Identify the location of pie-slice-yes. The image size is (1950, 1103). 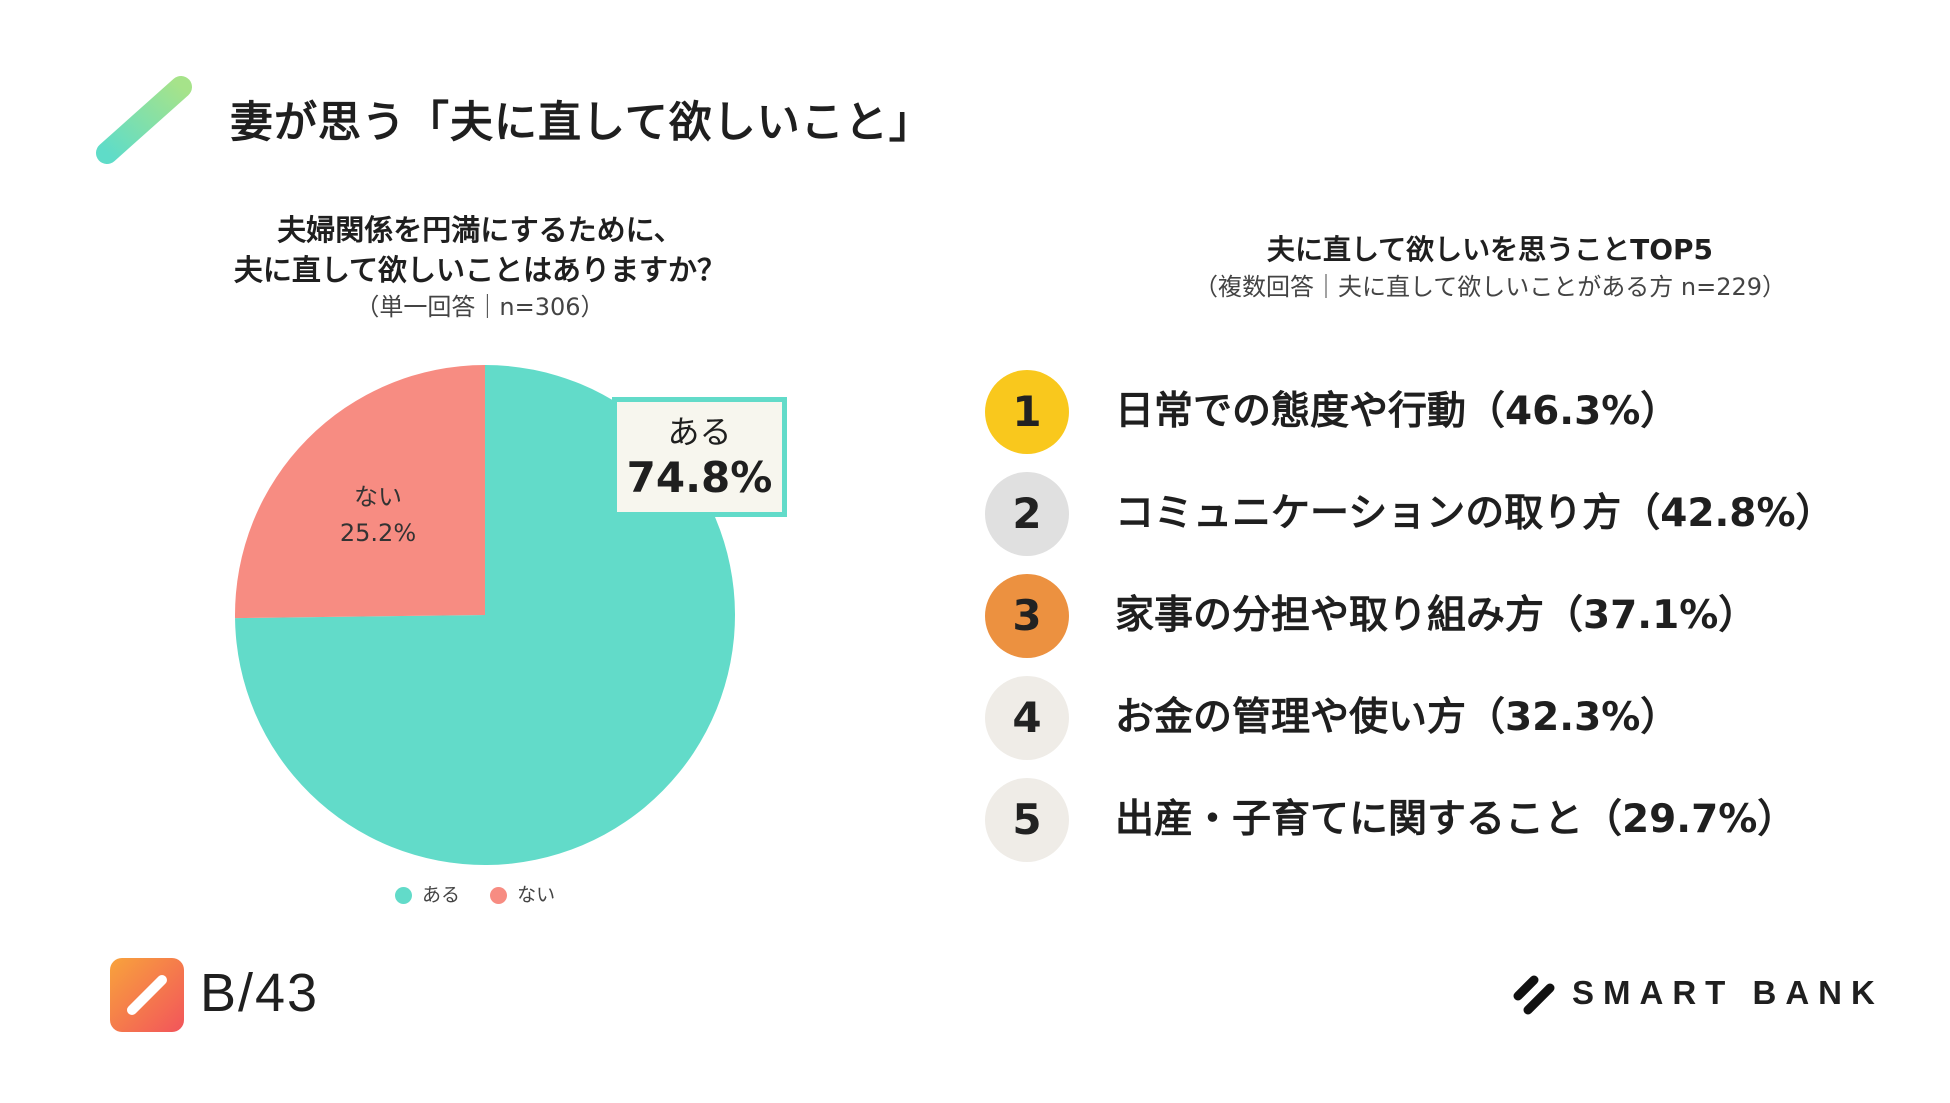
(485, 615).